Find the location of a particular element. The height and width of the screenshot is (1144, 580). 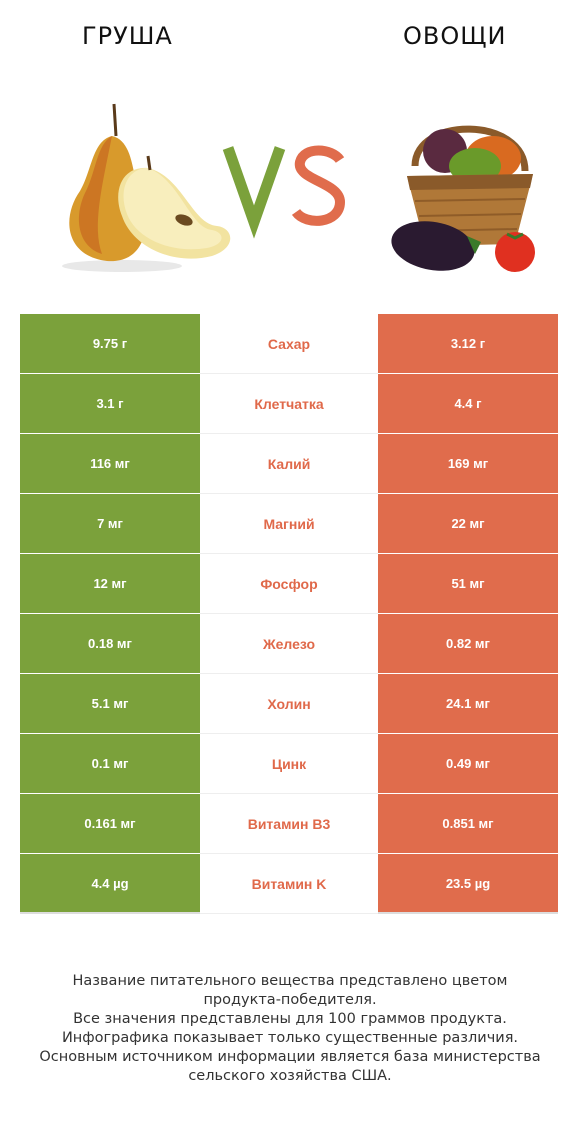

right-value: 0.851 мг is located at coordinates (468, 824).